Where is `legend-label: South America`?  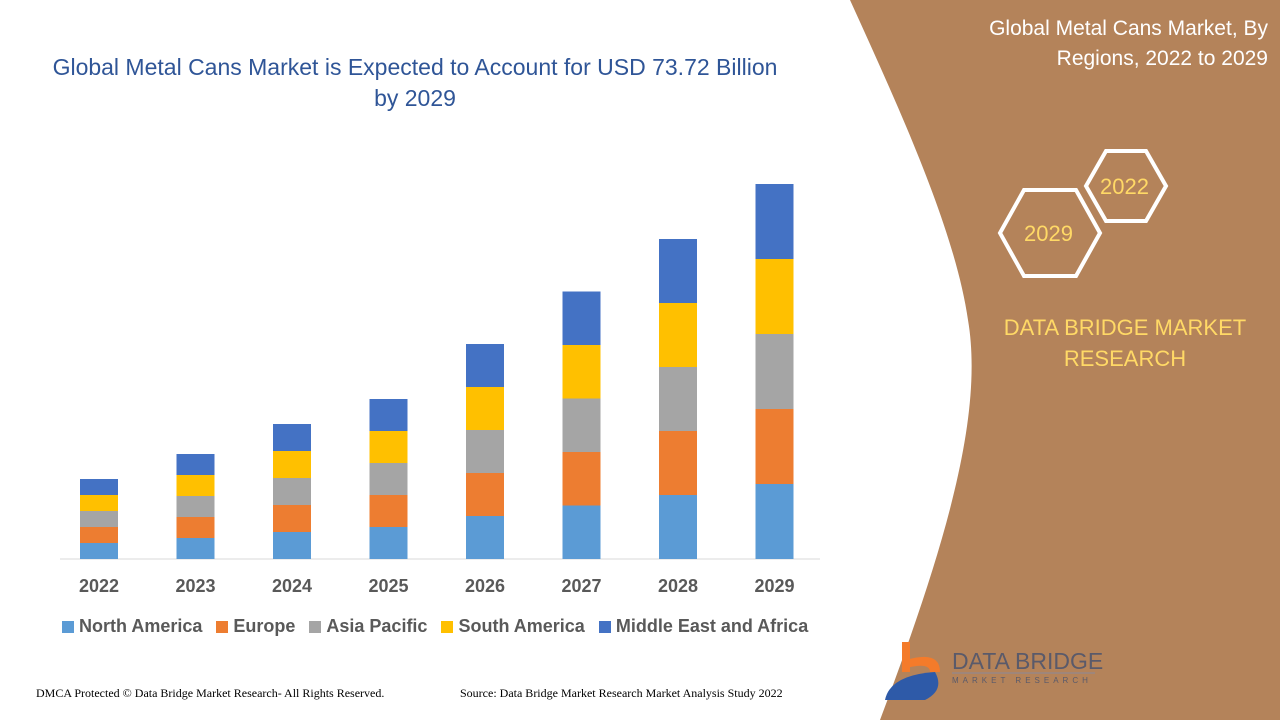 legend-label: South America is located at coordinates (521, 626).